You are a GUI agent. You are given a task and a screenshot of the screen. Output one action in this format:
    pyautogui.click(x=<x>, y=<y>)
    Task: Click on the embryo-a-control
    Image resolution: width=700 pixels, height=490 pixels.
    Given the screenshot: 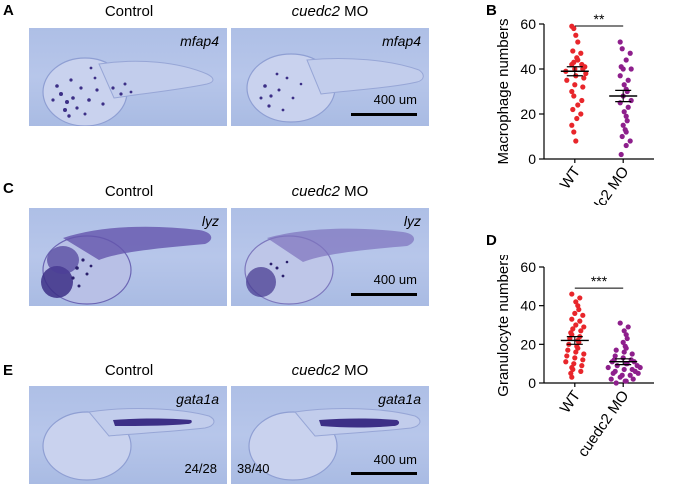 What is the action you would take?
    pyautogui.click(x=128, y=91)
    